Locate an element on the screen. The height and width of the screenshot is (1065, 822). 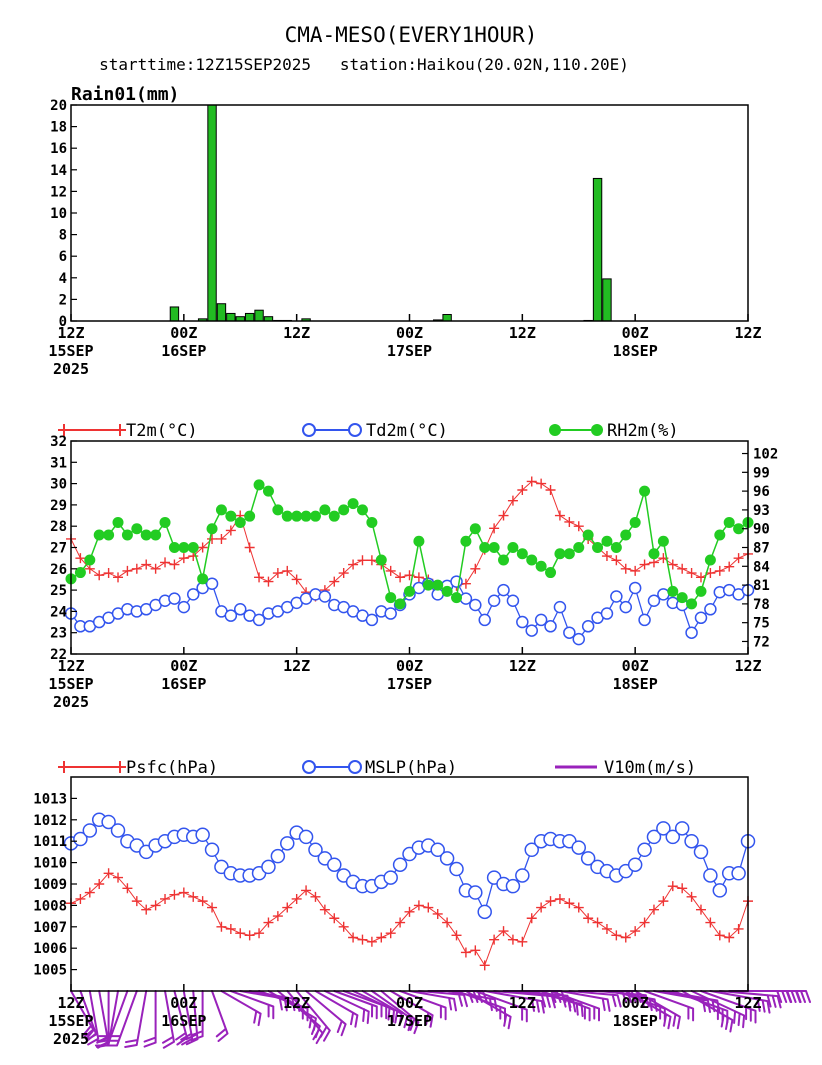
legend-rh2m-label: RH2m(%) is located at coordinates (643, 431).